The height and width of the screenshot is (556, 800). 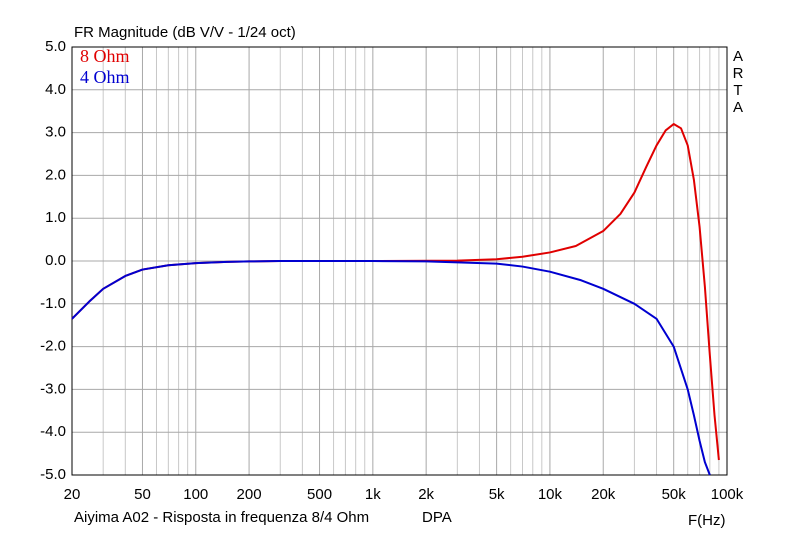 I want to click on x-tick-label: 500, so click(x=319, y=494).